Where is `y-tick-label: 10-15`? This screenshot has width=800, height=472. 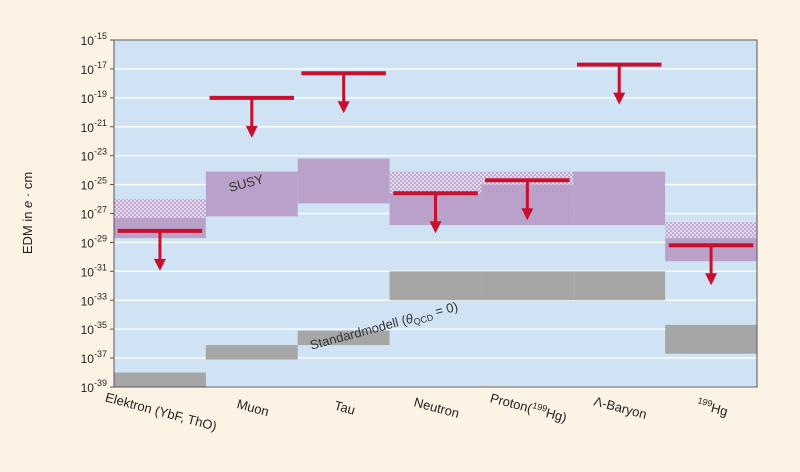 y-tick-label: 10-15 is located at coordinates (94, 39).